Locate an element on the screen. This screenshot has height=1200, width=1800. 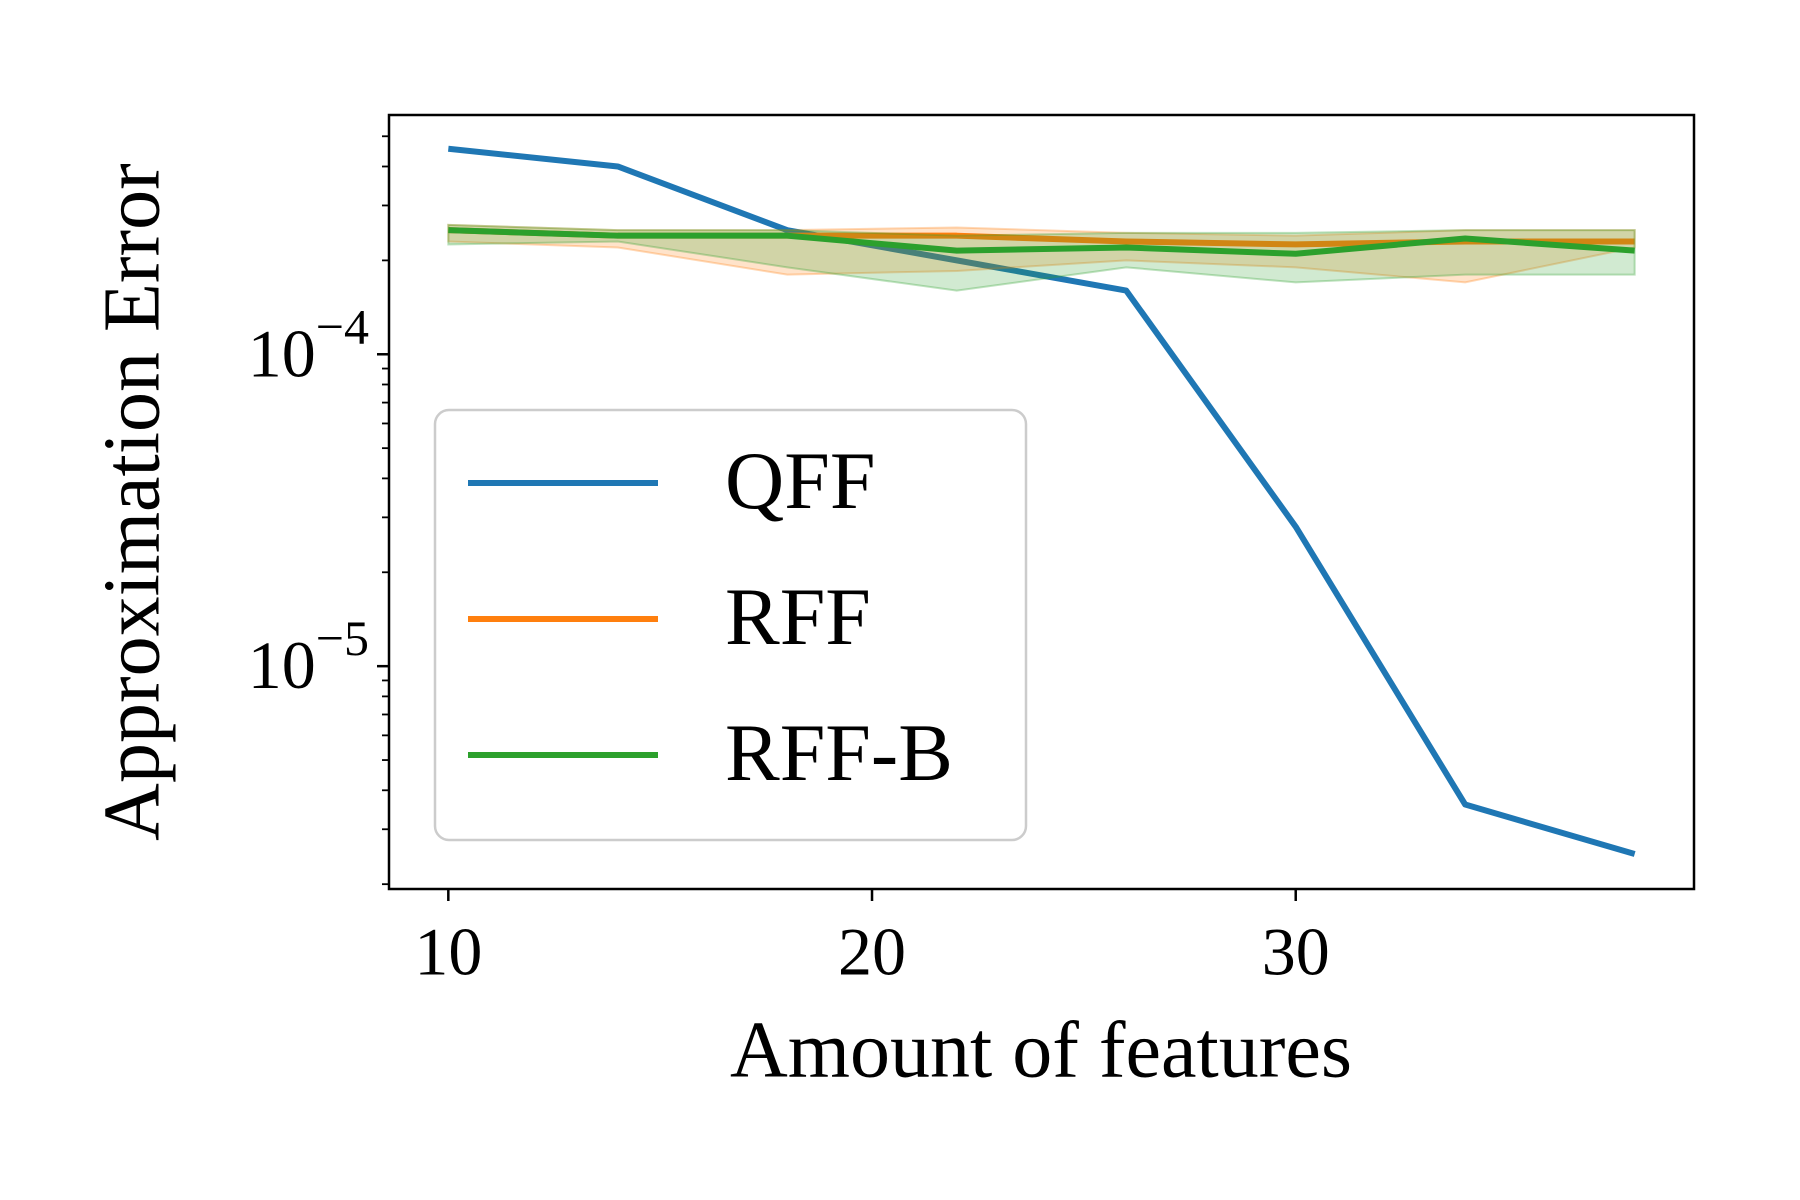
x-tick-label: 30 is located at coordinates (1296, 952).